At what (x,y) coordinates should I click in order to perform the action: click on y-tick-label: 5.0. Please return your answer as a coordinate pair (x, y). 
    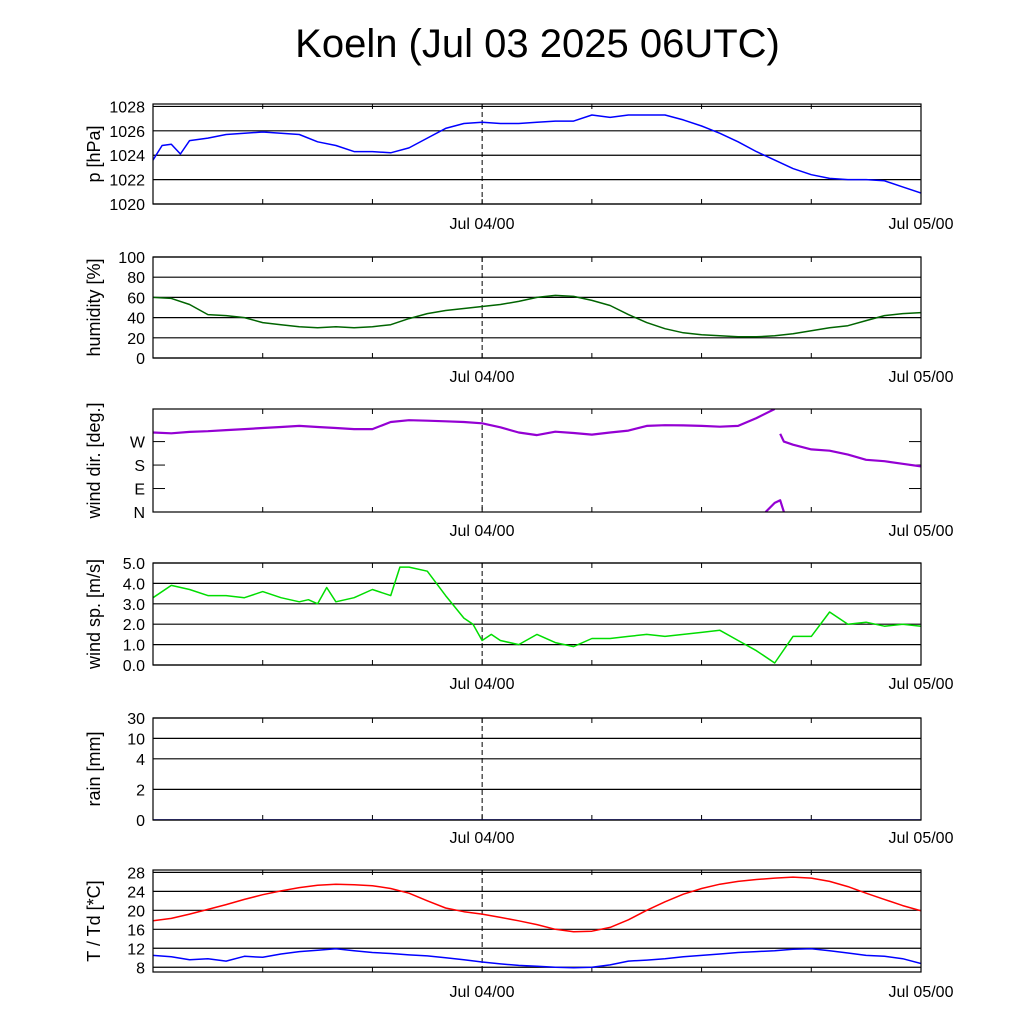
    Looking at the image, I should click on (134, 564).